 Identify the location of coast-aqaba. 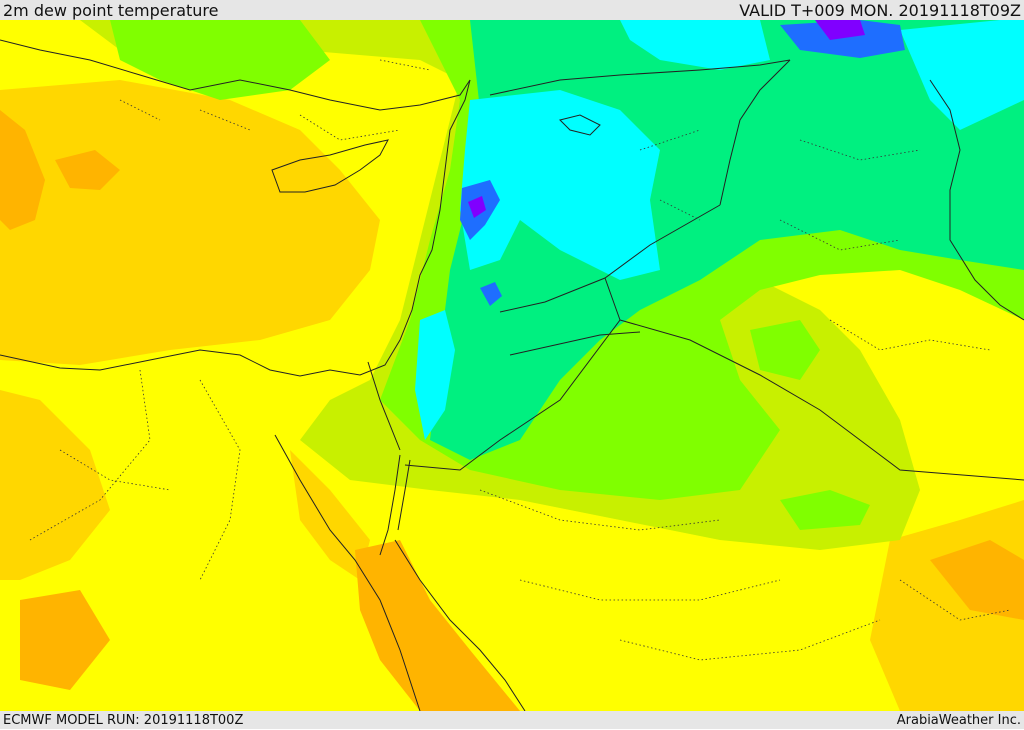
(404, 495).